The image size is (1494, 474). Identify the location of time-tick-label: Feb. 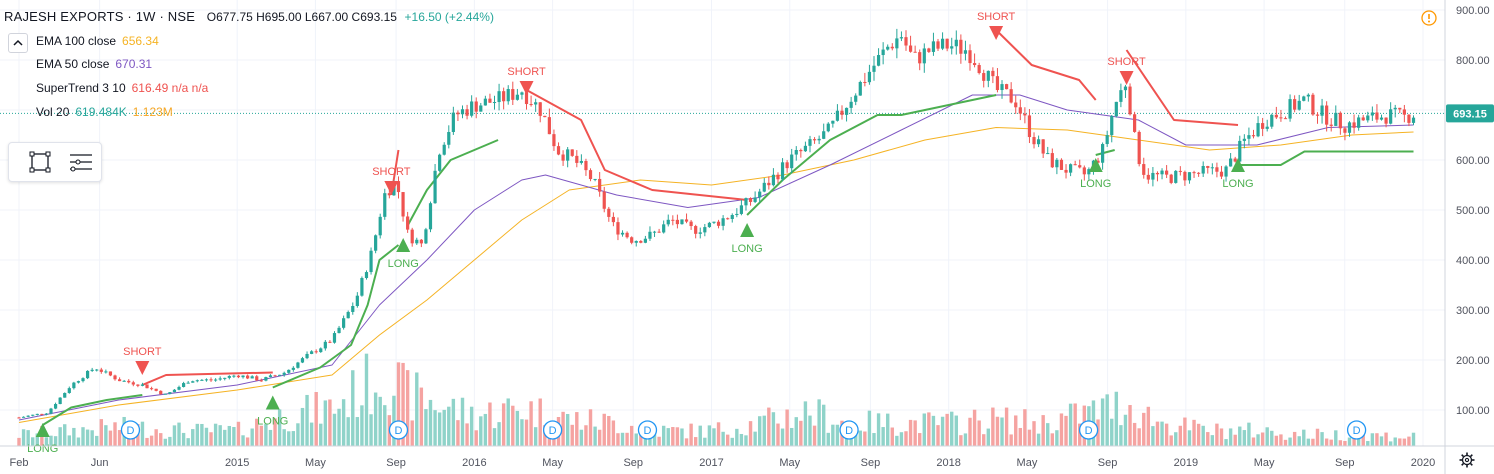
(19, 463).